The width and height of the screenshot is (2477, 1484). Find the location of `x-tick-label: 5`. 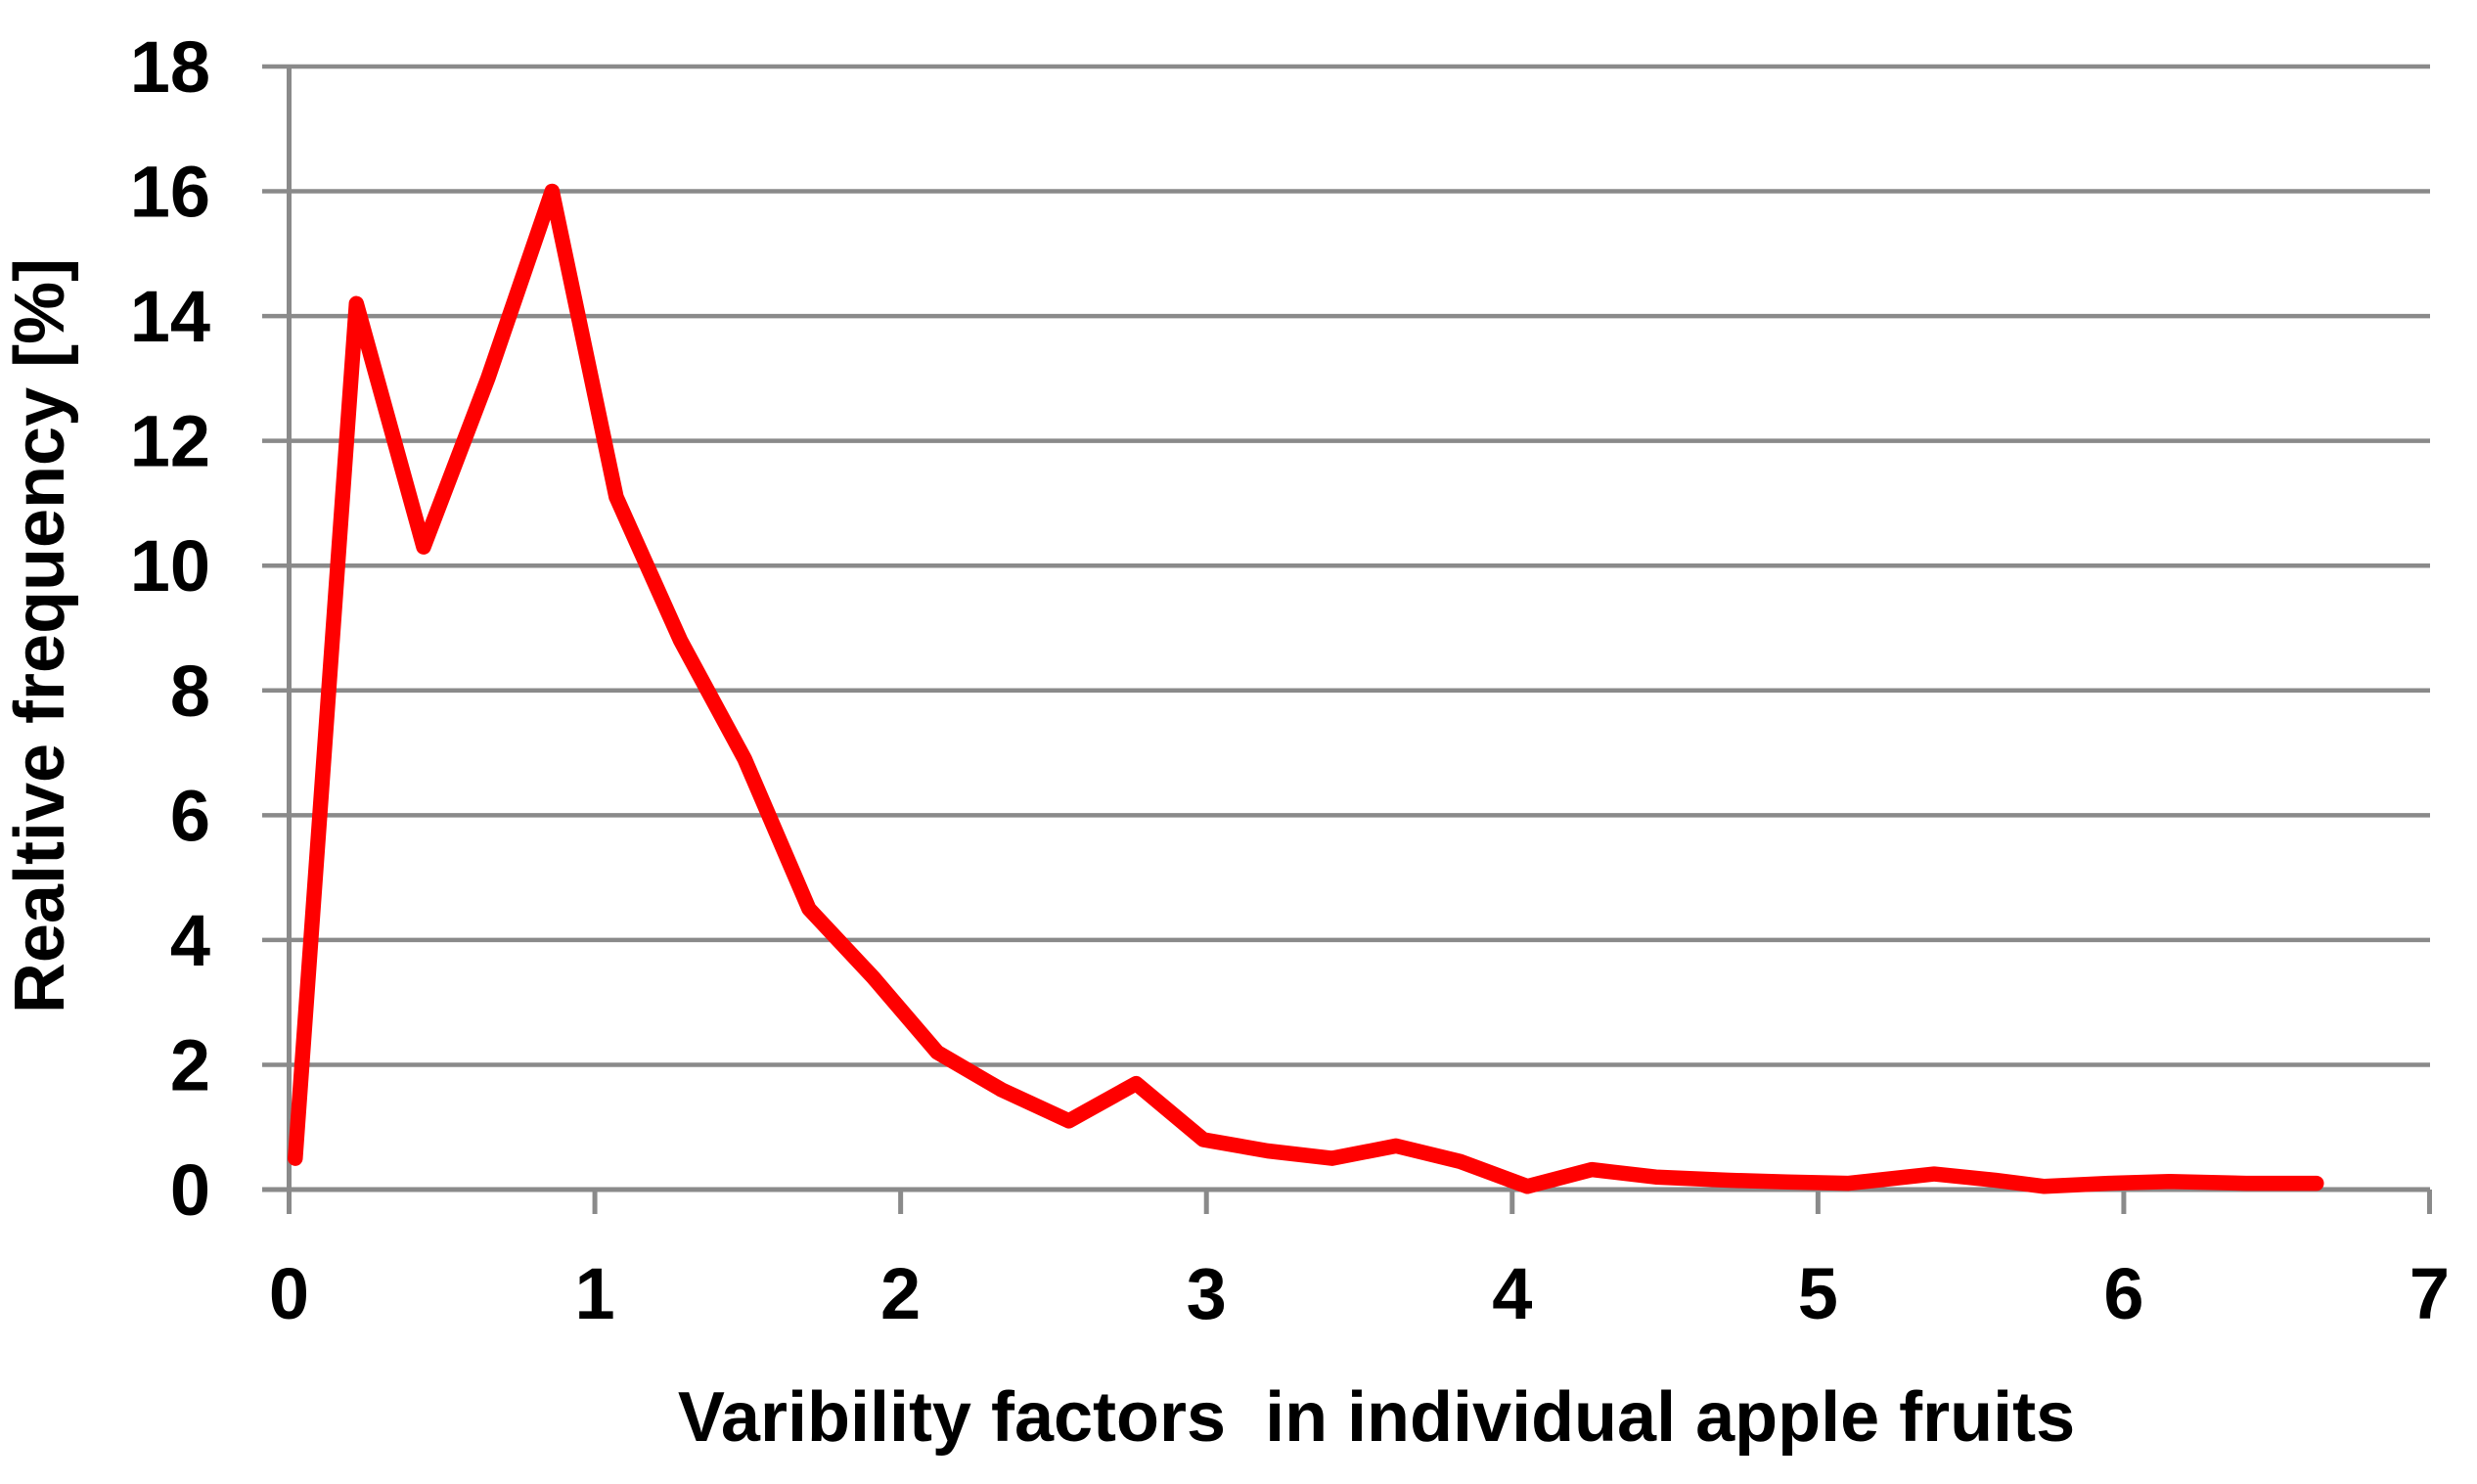

x-tick-label: 5 is located at coordinates (1818, 1293).